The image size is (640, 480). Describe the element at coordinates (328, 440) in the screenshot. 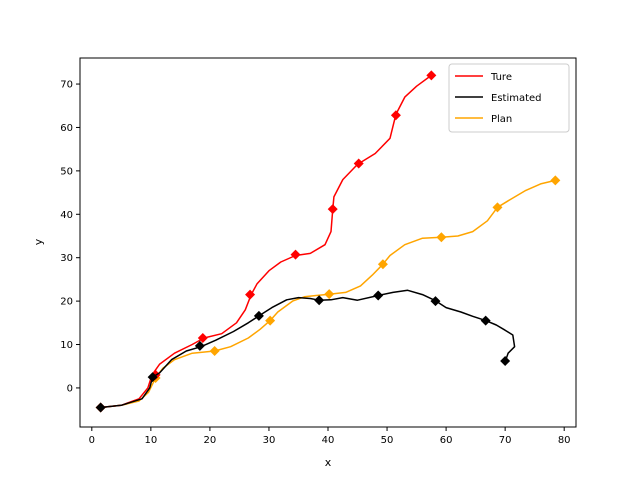

I see `x-tick-label: 40` at that location.